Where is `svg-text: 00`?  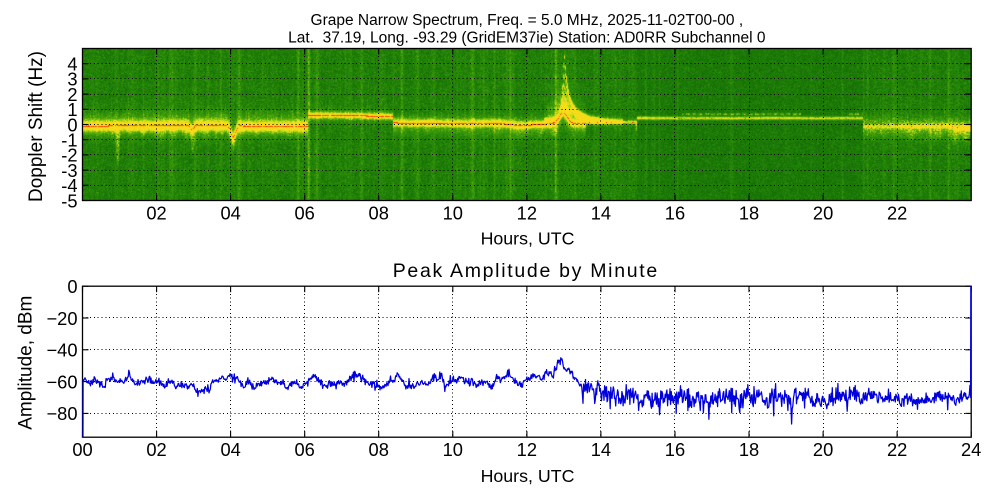
svg-text: 00 is located at coordinates (82, 449).